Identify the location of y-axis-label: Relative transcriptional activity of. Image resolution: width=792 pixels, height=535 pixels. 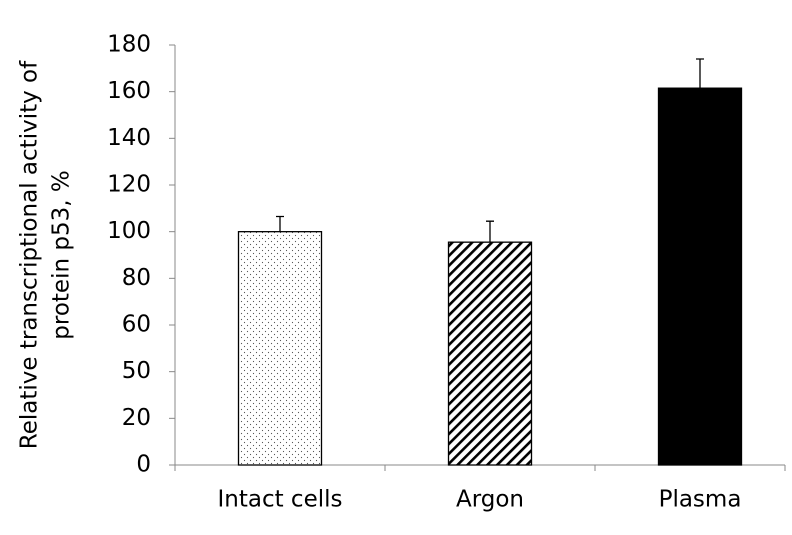
(30, 254).